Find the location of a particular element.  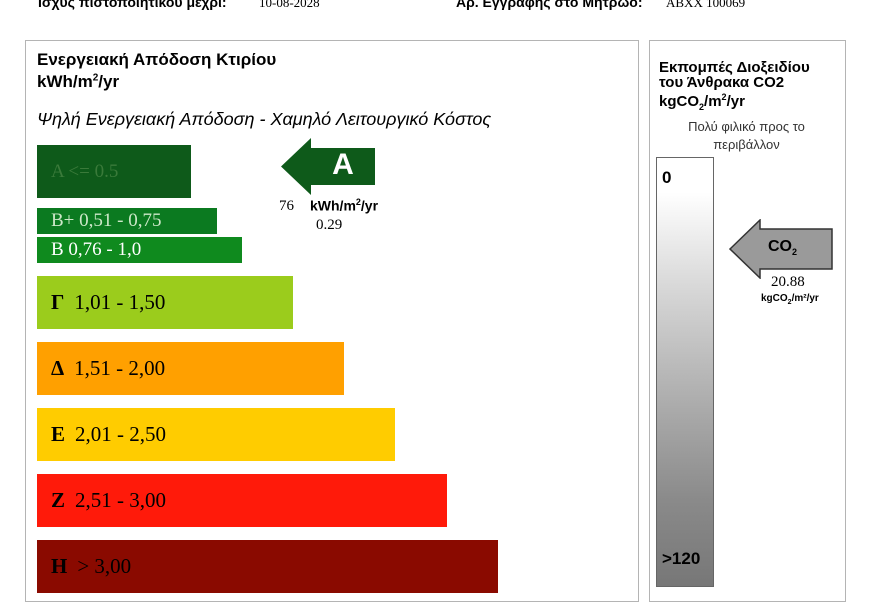

band-b-label: B 0,76 - 1,0 is located at coordinates (96, 249).